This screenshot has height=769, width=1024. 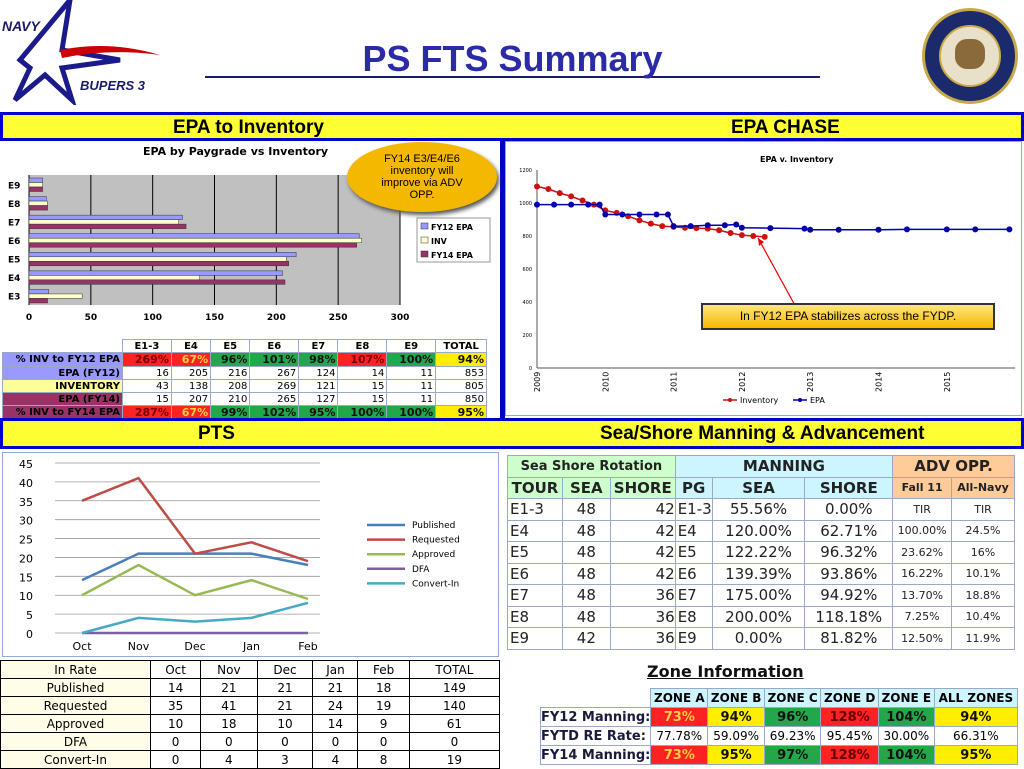 What do you see at coordinates (502, 279) in the screenshot?
I see `divider` at bounding box center [502, 279].